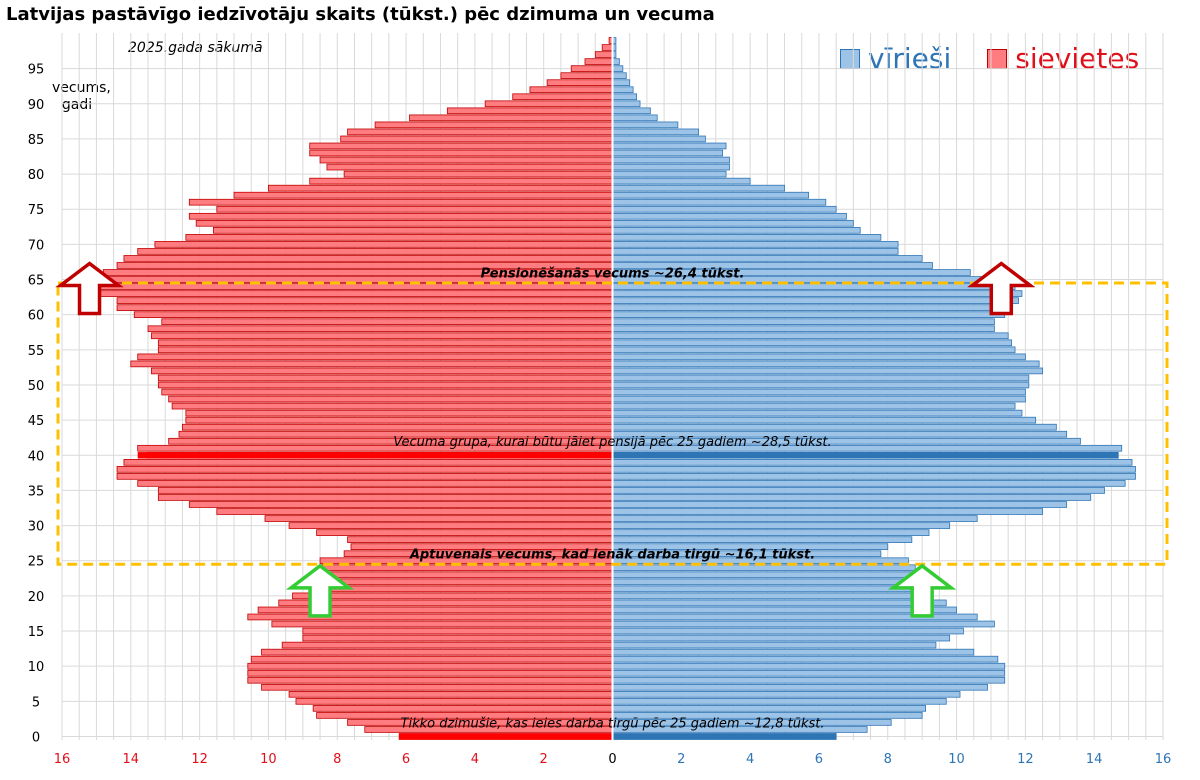  What do you see at coordinates (612, 759) in the screenshot?
I see `x-tick-label: 0` at bounding box center [612, 759].